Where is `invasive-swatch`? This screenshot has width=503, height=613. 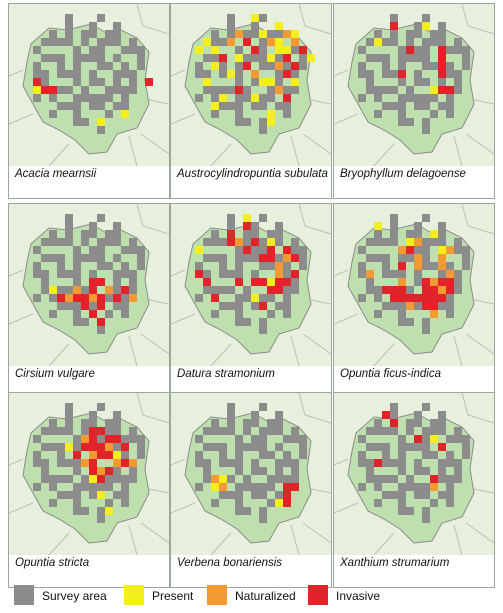
invasive-swatch is located at coordinates (318, 595).